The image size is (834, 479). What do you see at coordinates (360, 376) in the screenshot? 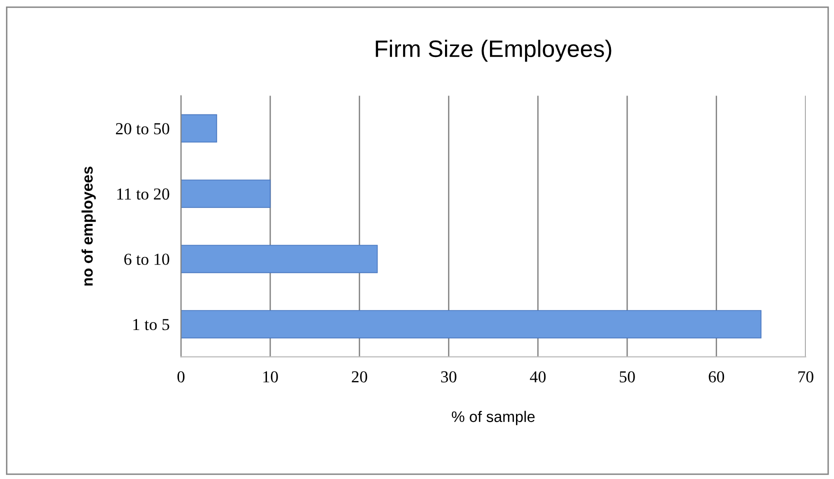
I see `x-tick-label: 20` at bounding box center [360, 376].